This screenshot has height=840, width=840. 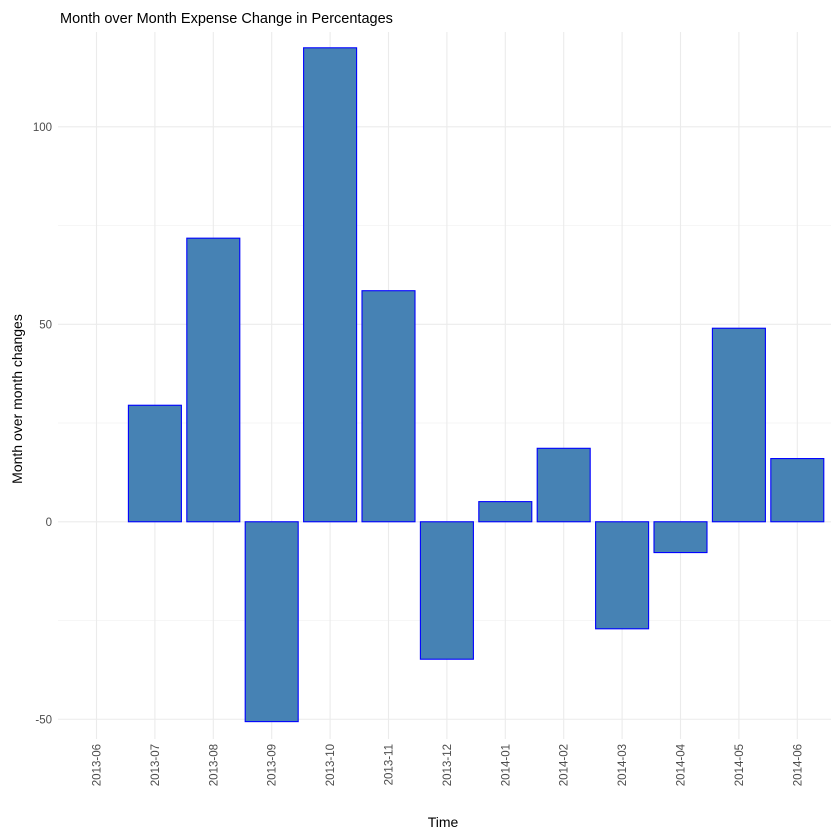 I want to click on y-tick-label: -50, so click(x=43, y=720).